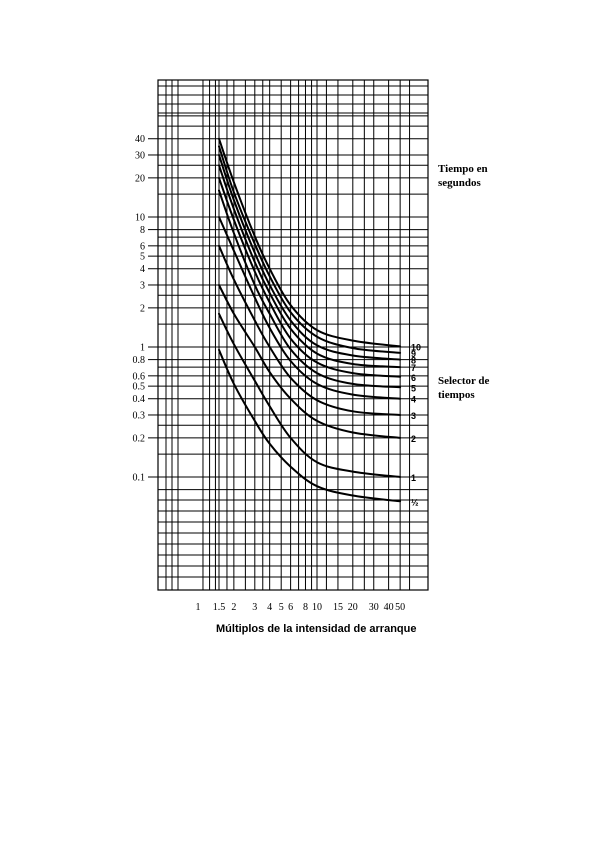 The height and width of the screenshot is (848, 599). Describe the element at coordinates (305, 607) in the screenshot. I see `x-tick-label: 8` at that location.